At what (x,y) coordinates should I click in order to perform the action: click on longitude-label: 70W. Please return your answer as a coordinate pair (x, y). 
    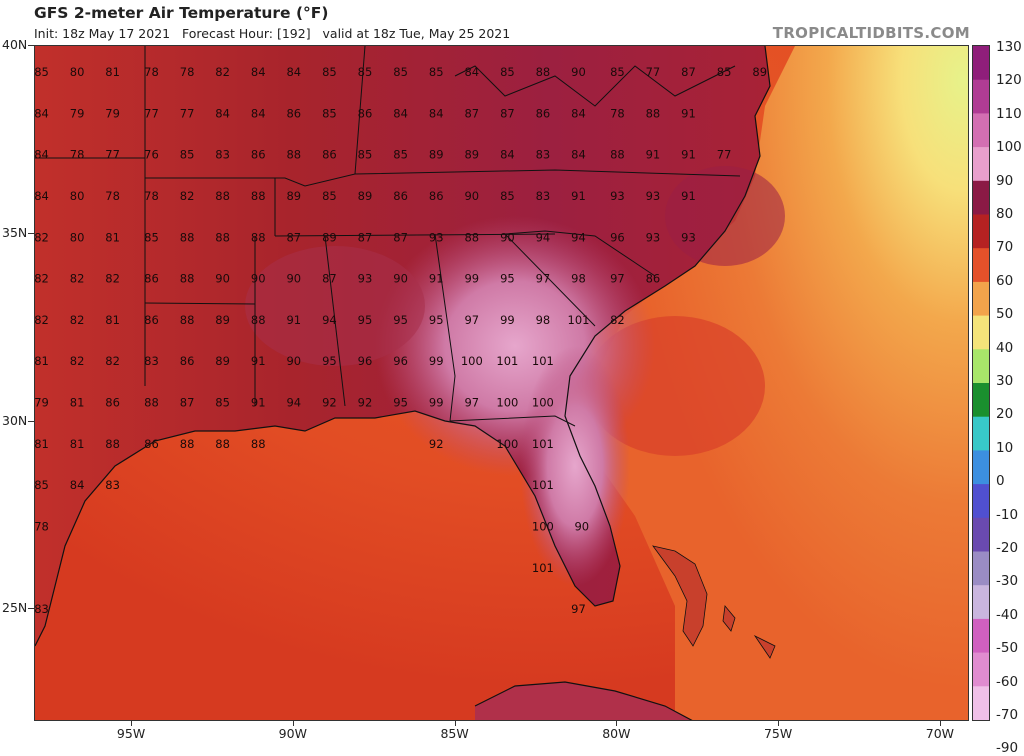
    Looking at the image, I should click on (940, 733).